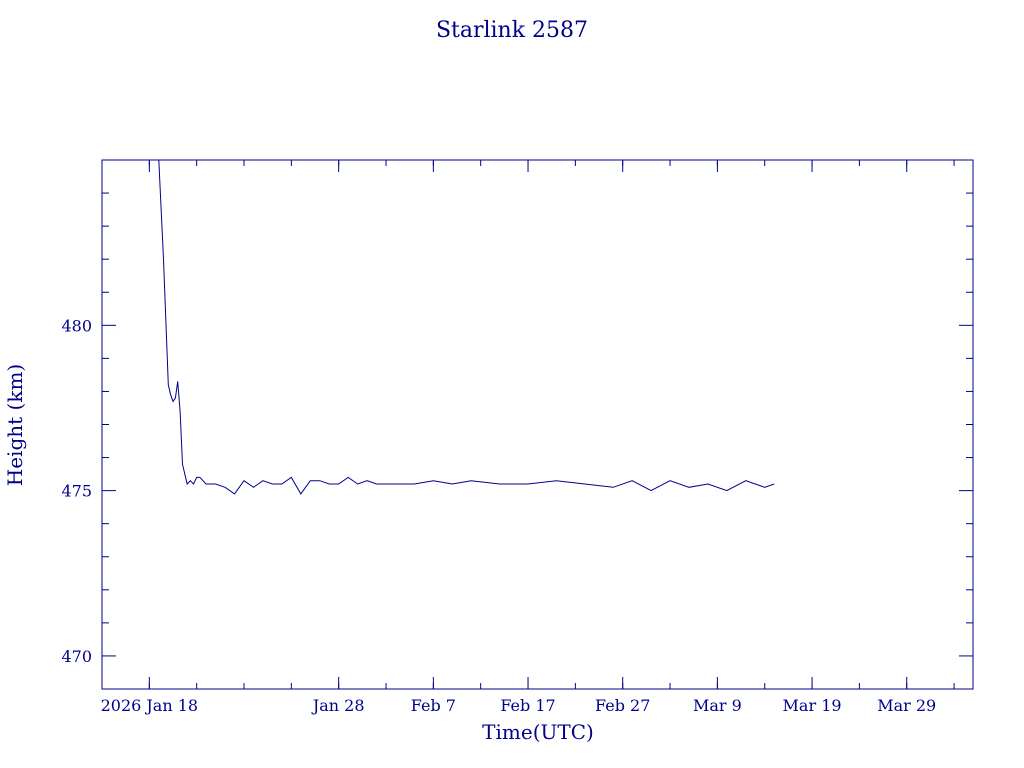 Image resolution: width=1024 pixels, height=768 pixels. What do you see at coordinates (527, 705) in the screenshot?
I see `x-tick-label: Feb 17` at bounding box center [527, 705].